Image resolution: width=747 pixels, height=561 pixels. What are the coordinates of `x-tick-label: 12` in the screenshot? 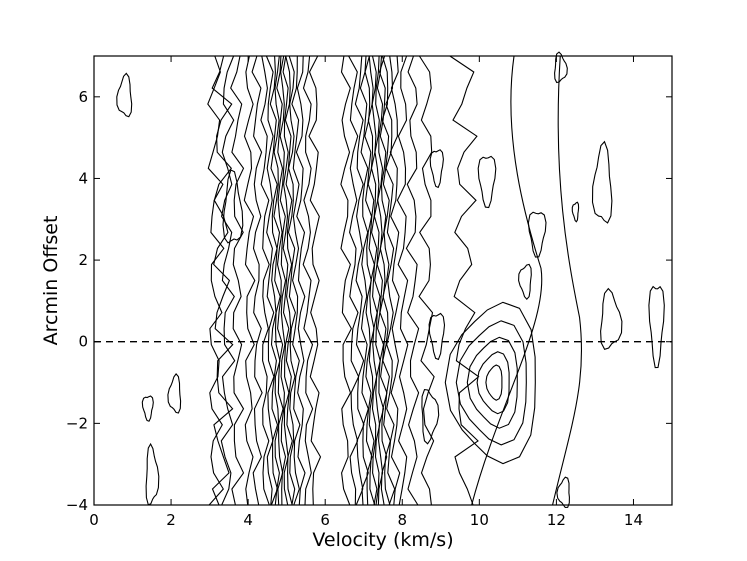 It's located at (556, 520).